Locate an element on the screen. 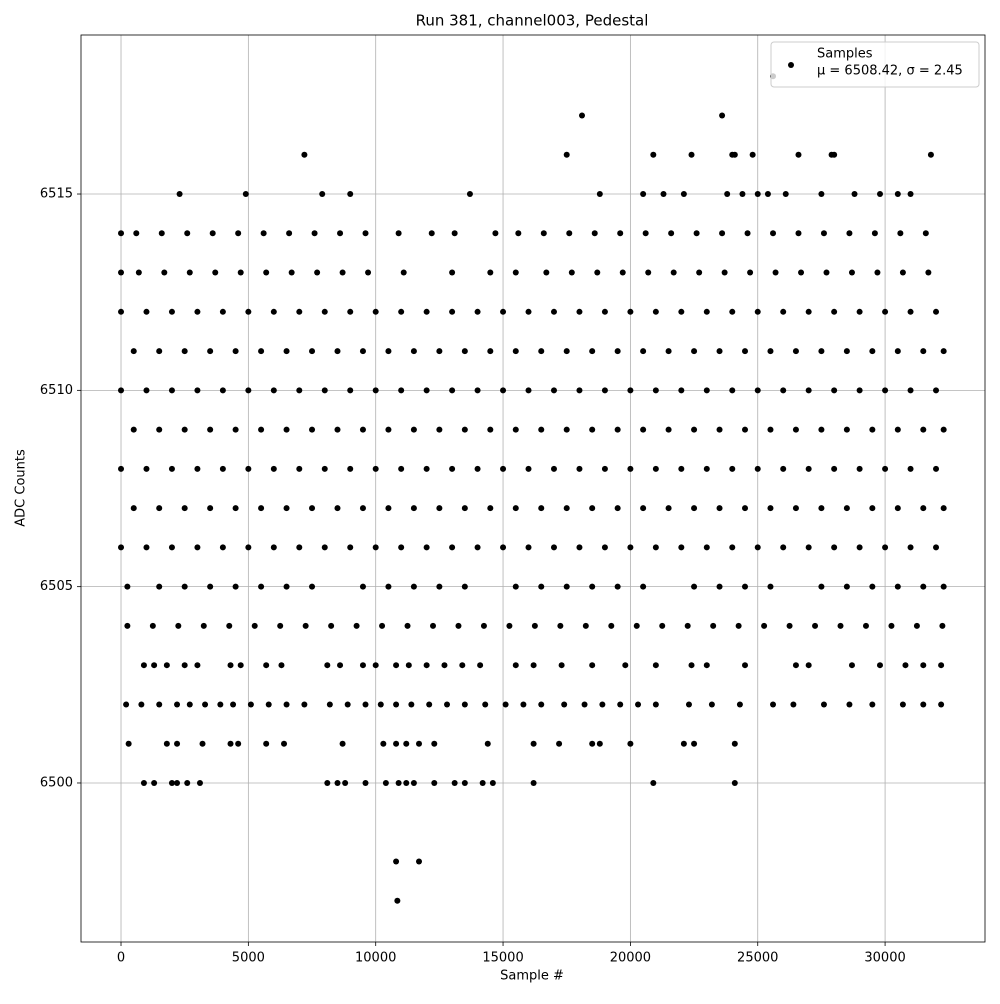 This screenshot has height=1004, width=1000. x-tick-label: 10000 is located at coordinates (375, 958).